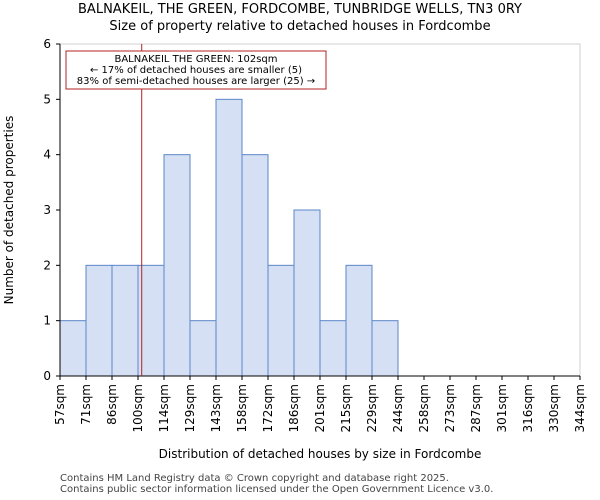 The width and height of the screenshot is (600, 500). Describe the element at coordinates (47, 44) in the screenshot. I see `y-tick-label: 6` at that location.